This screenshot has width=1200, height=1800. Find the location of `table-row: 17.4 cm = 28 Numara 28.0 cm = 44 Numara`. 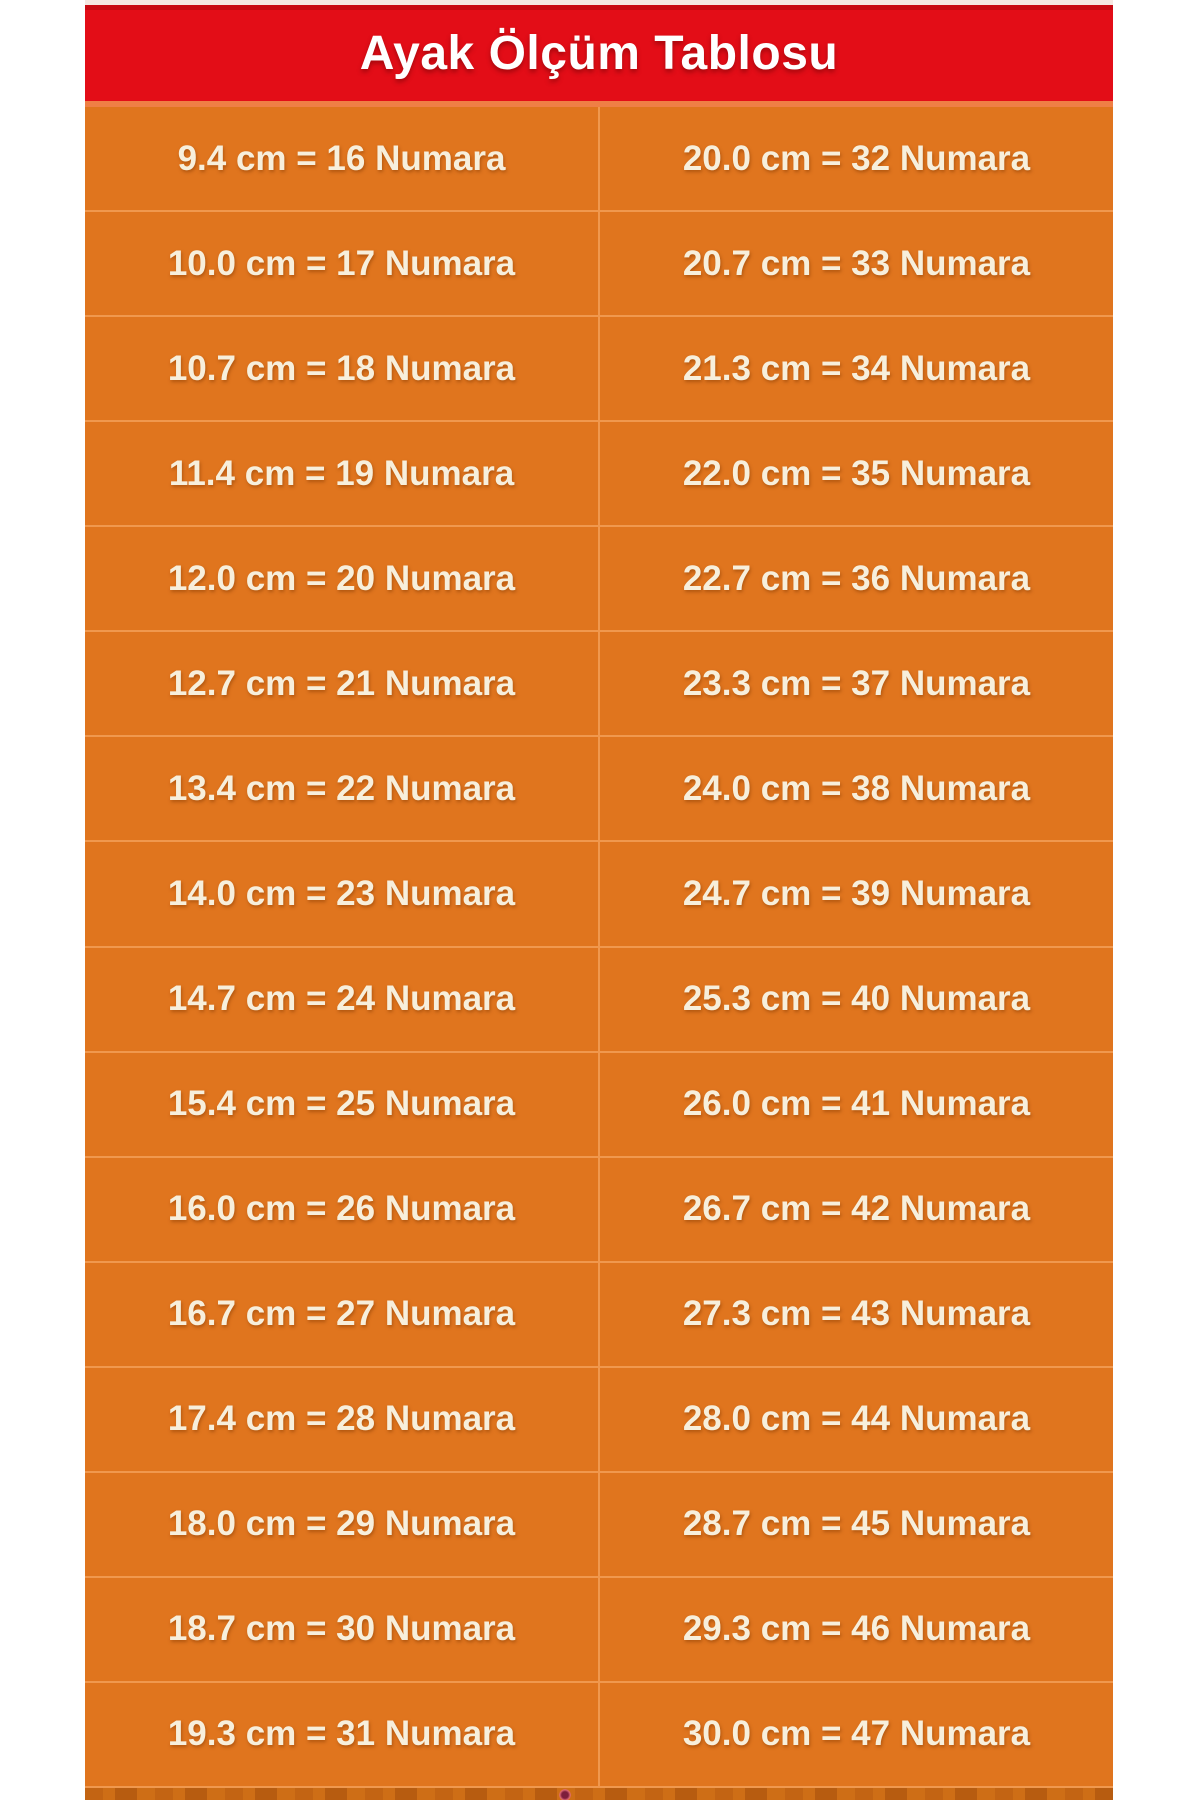

table-row: 17.4 cm = 28 Numara 28.0 cm = 44 Numara is located at coordinates (599, 1418).